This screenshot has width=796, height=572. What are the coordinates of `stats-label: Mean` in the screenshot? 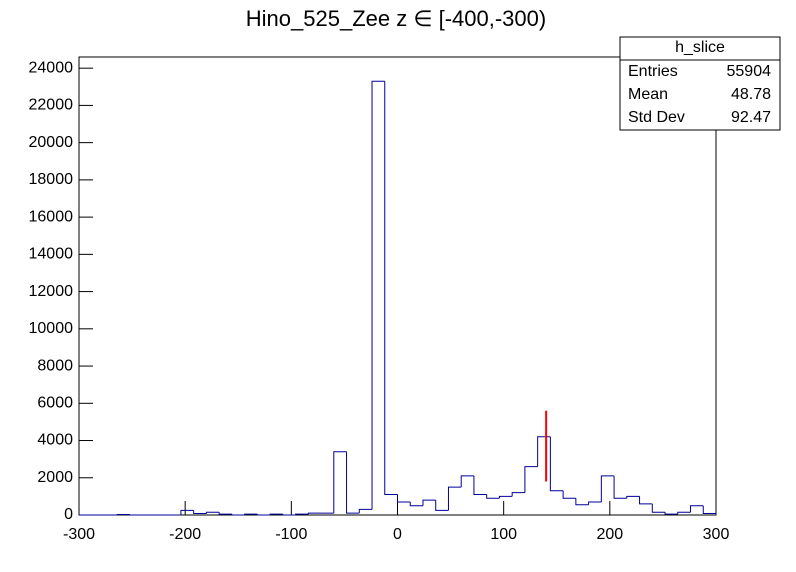 It's located at (648, 94).